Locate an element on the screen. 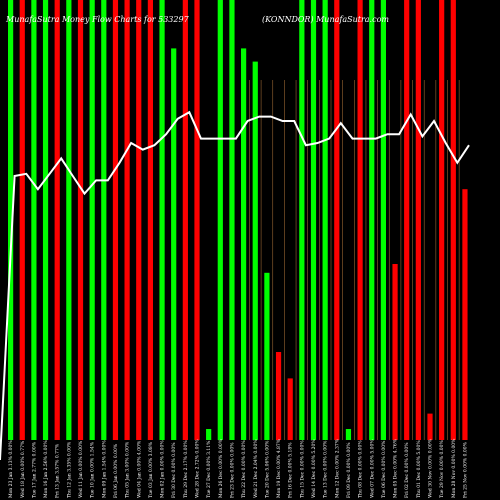 The width and height of the screenshot is (500, 500). x-tick-label: Fri 09 Dec 0.00% 0.00% is located at coordinates (349, 470).